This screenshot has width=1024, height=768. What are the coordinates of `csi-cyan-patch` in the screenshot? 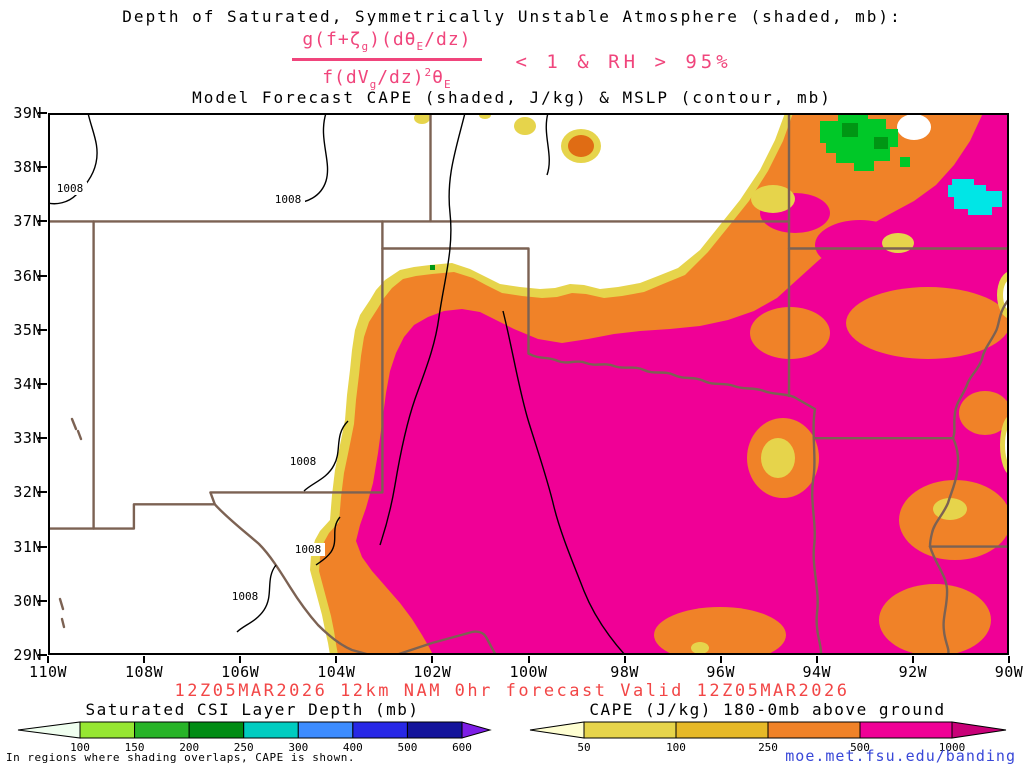 It's located at (975, 197).